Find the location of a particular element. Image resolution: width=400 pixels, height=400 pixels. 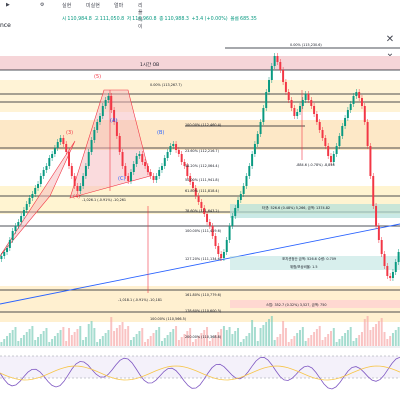

play-icon: ▶ is located at coordinates (8, 5).